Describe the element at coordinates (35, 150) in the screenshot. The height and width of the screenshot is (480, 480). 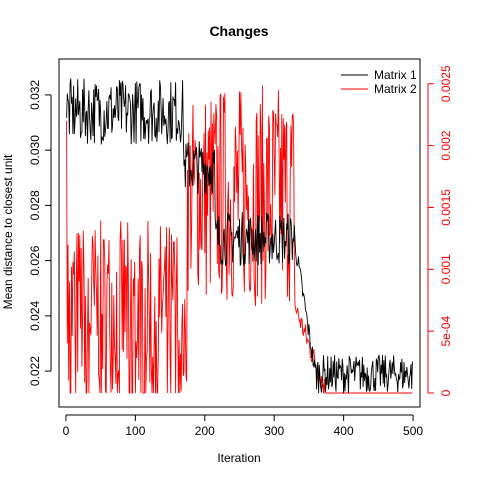
I see `y-left-tick-label: 0.030` at that location.